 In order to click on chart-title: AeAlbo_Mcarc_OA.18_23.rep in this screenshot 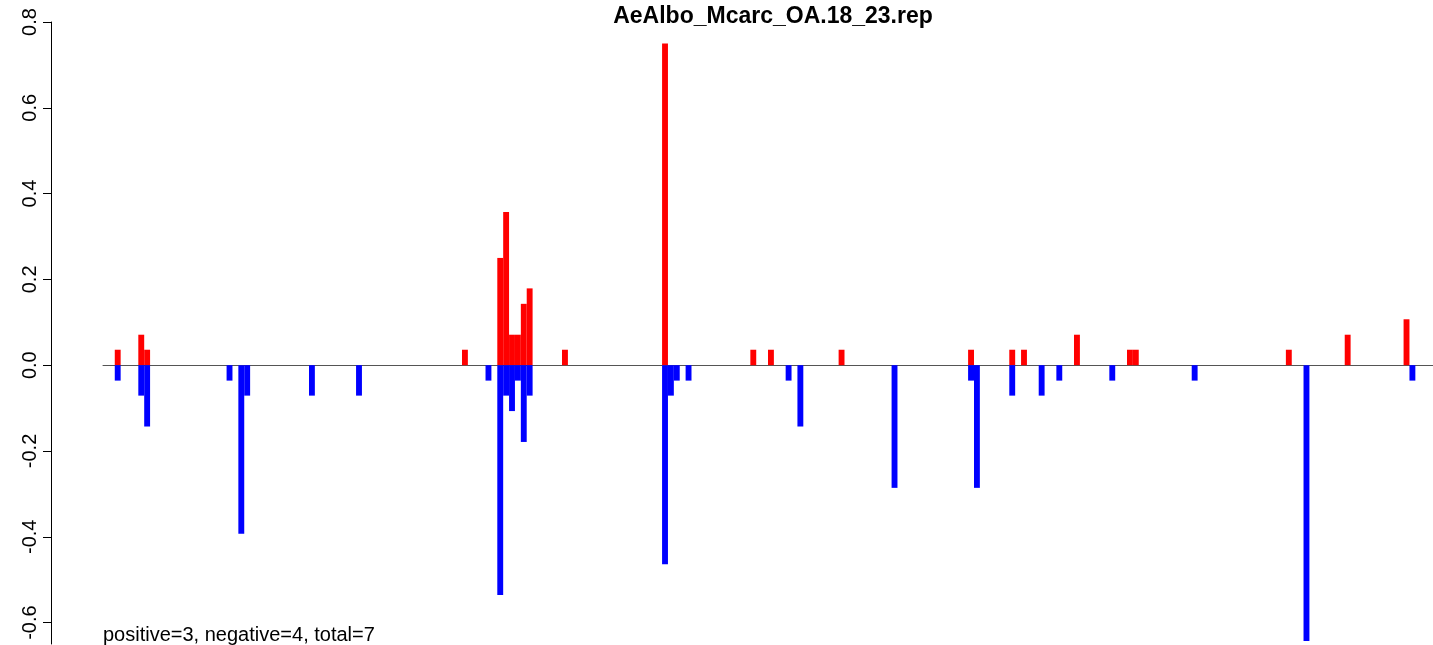, I will do `click(773, 14)`.